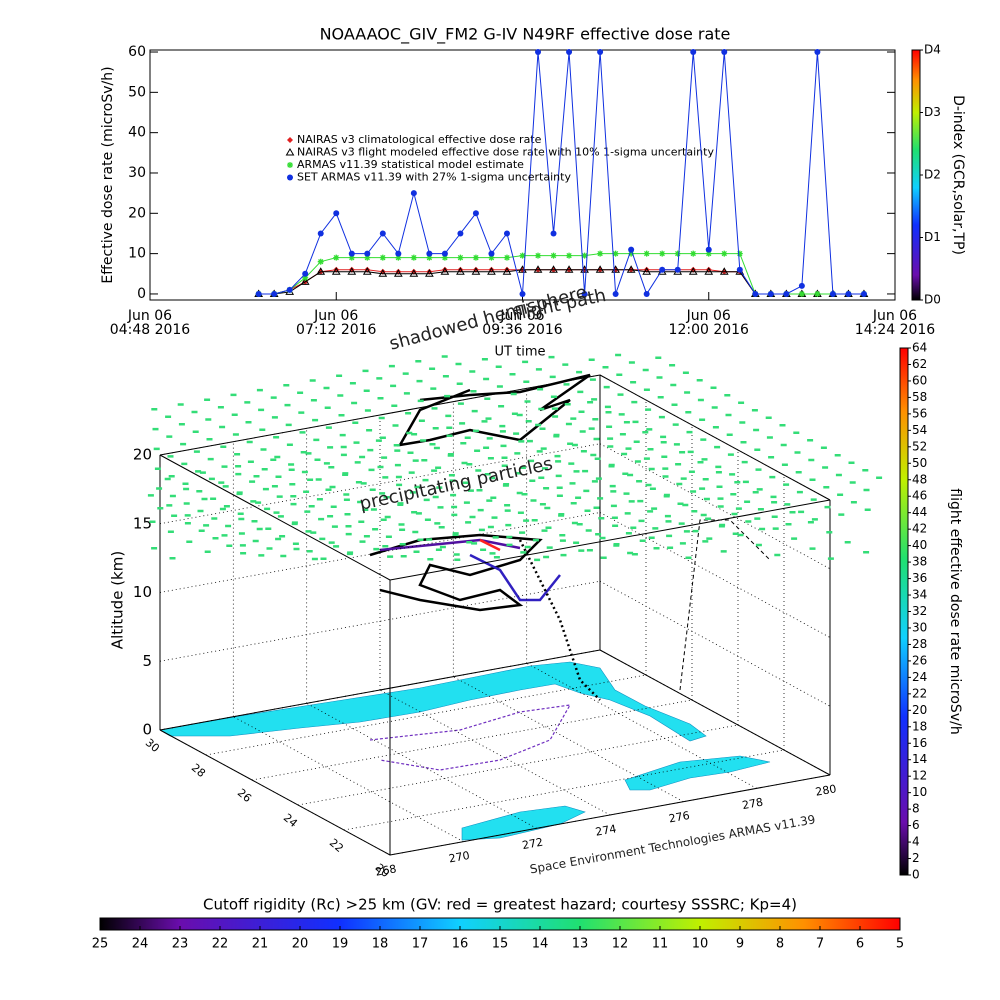 The height and width of the screenshot is (1000, 1000). Describe the element at coordinates (919, 364) in the screenshot. I see `colorbar-tick-label: 62` at that location.